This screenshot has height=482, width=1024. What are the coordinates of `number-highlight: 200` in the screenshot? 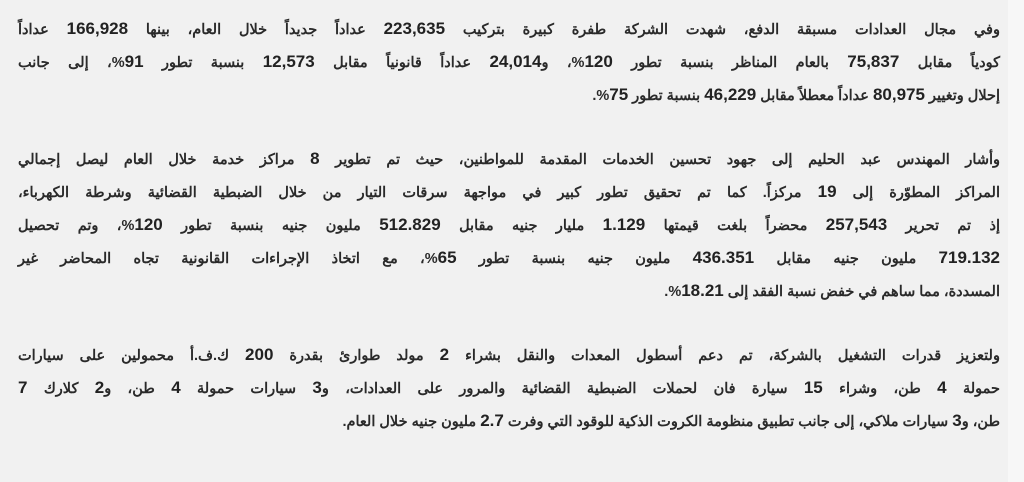 It's located at (259, 354).